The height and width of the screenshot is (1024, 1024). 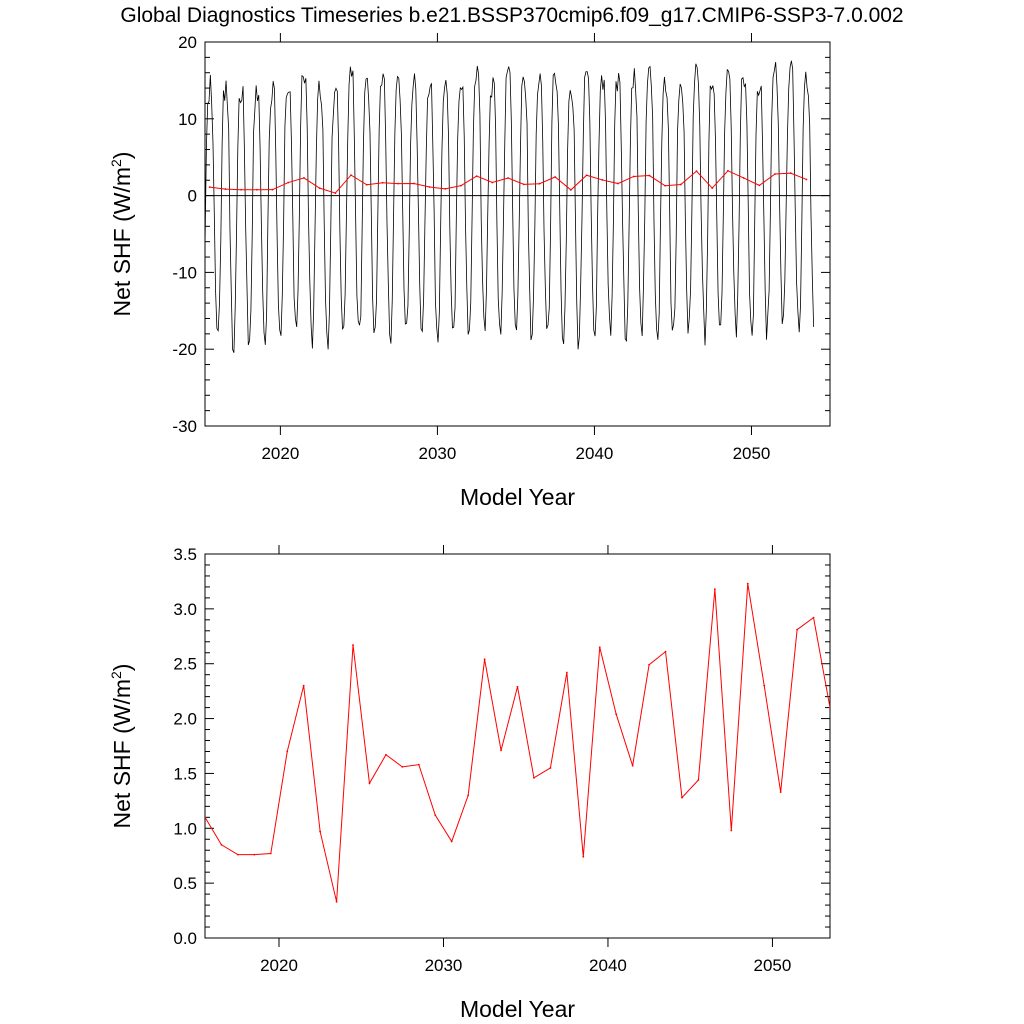 I want to click on y-tick-label: 0, so click(x=192, y=196).